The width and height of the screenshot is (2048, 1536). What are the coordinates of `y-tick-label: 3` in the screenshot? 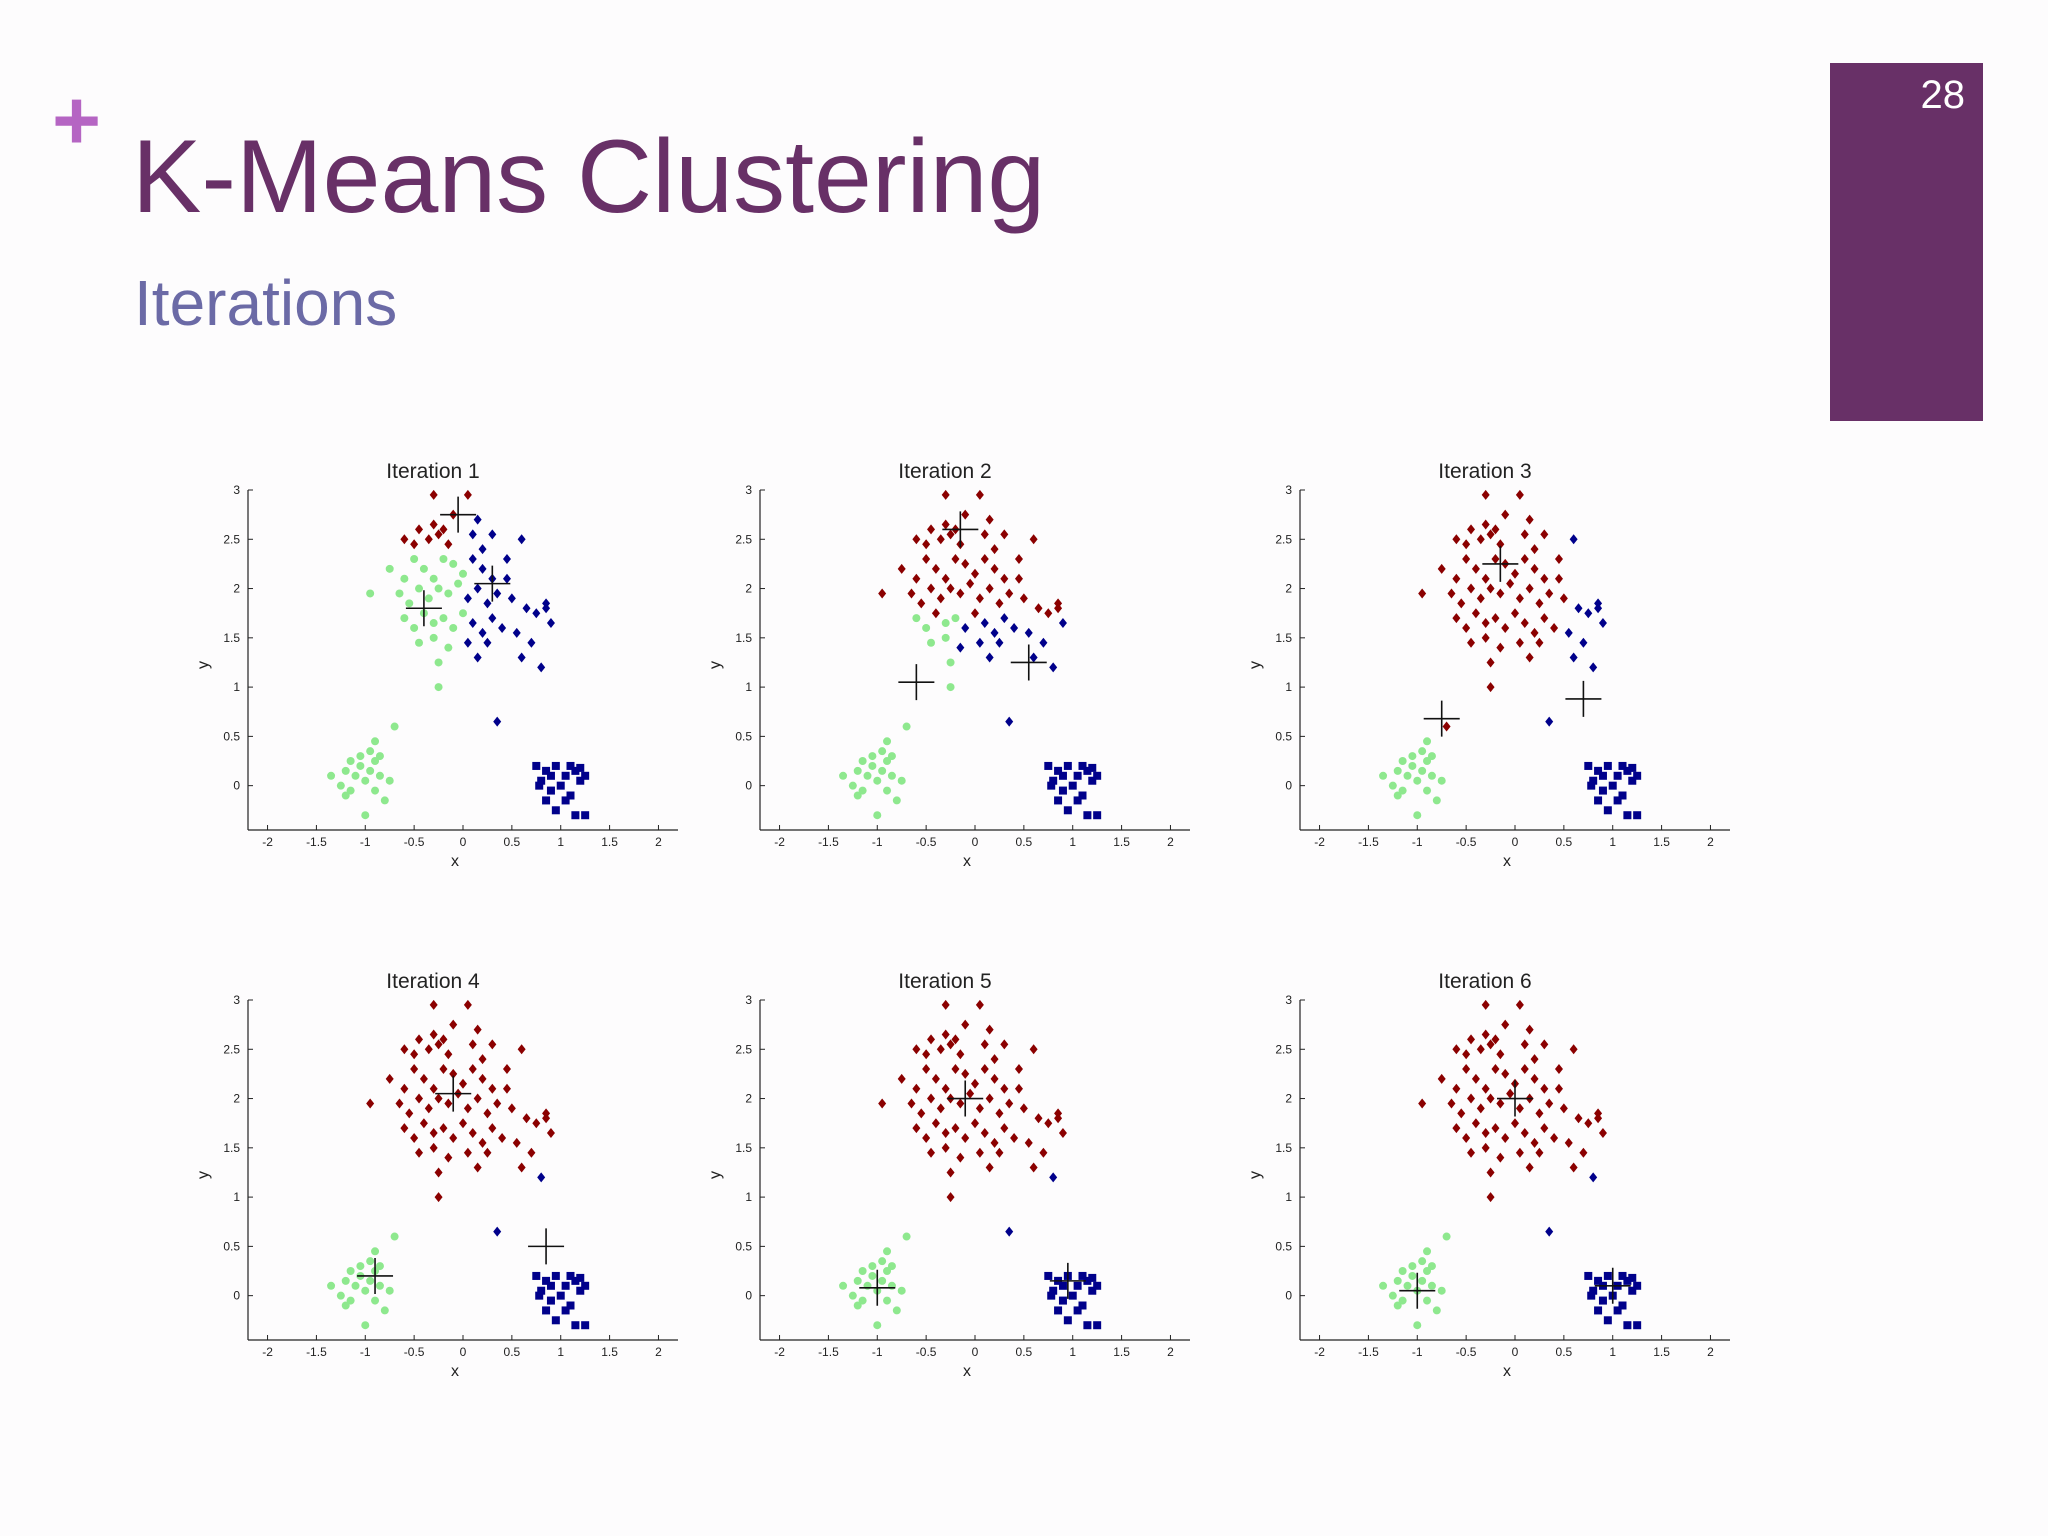 It's located at (236, 1000).